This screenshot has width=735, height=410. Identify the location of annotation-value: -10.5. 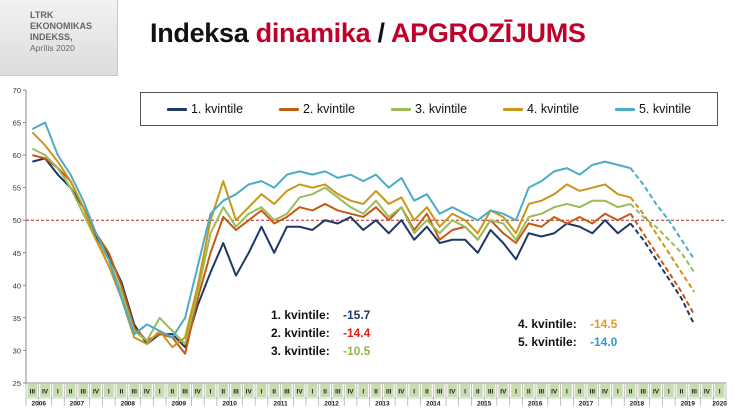
(357, 351).